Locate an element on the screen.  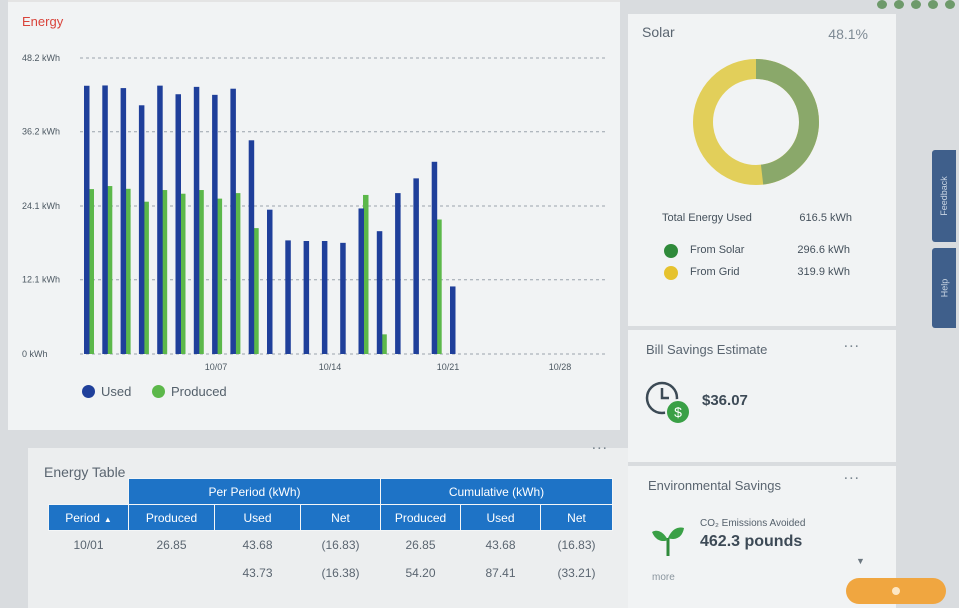
bill-savings-title: Bill Savings Estimate is located at coordinates (707, 349).